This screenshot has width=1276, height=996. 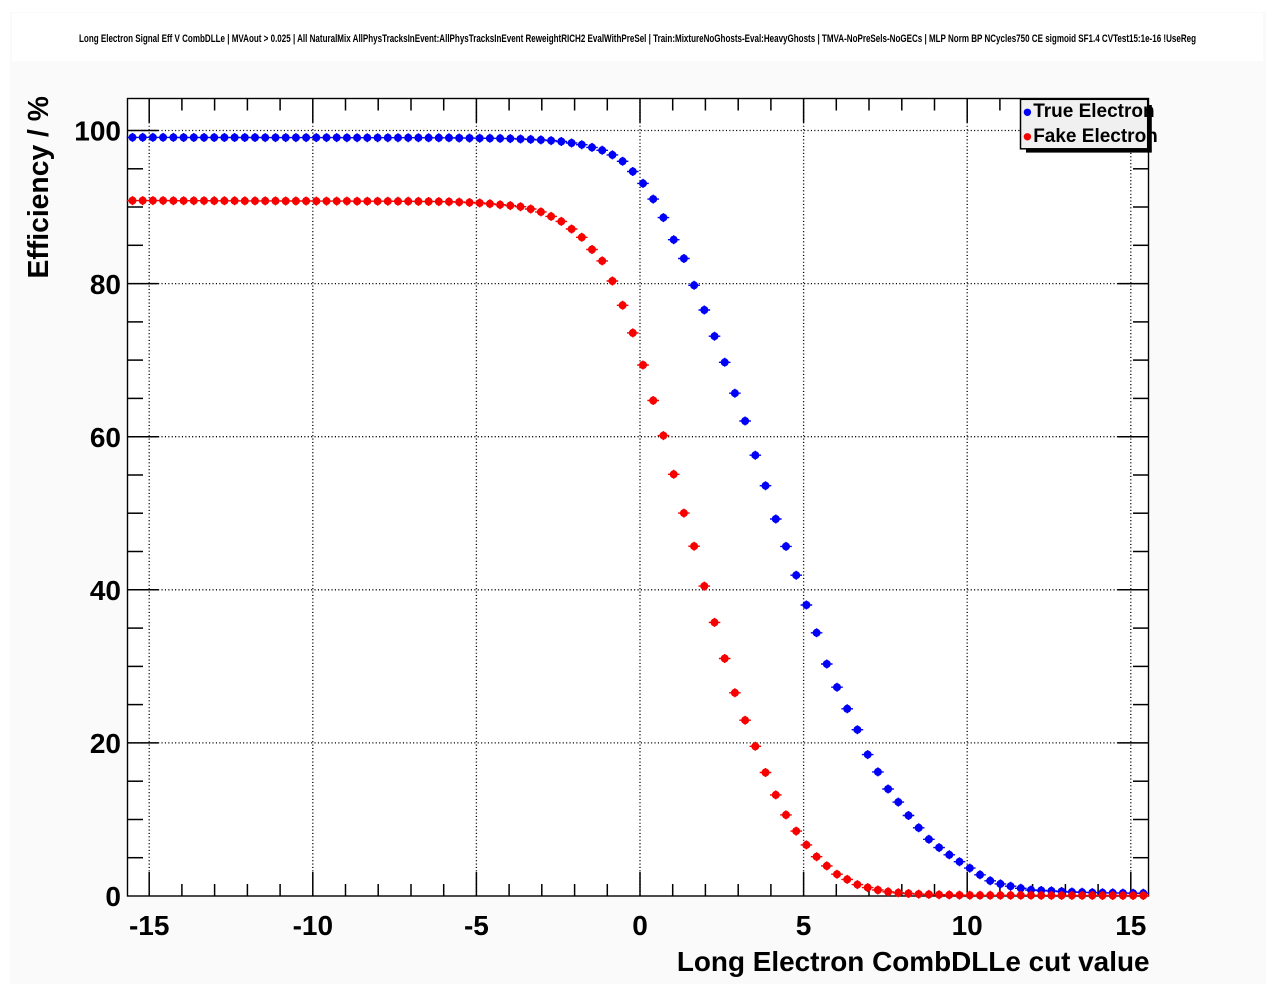 What do you see at coordinates (1093, 111) in the screenshot?
I see `svg-text: True Electron` at bounding box center [1093, 111].